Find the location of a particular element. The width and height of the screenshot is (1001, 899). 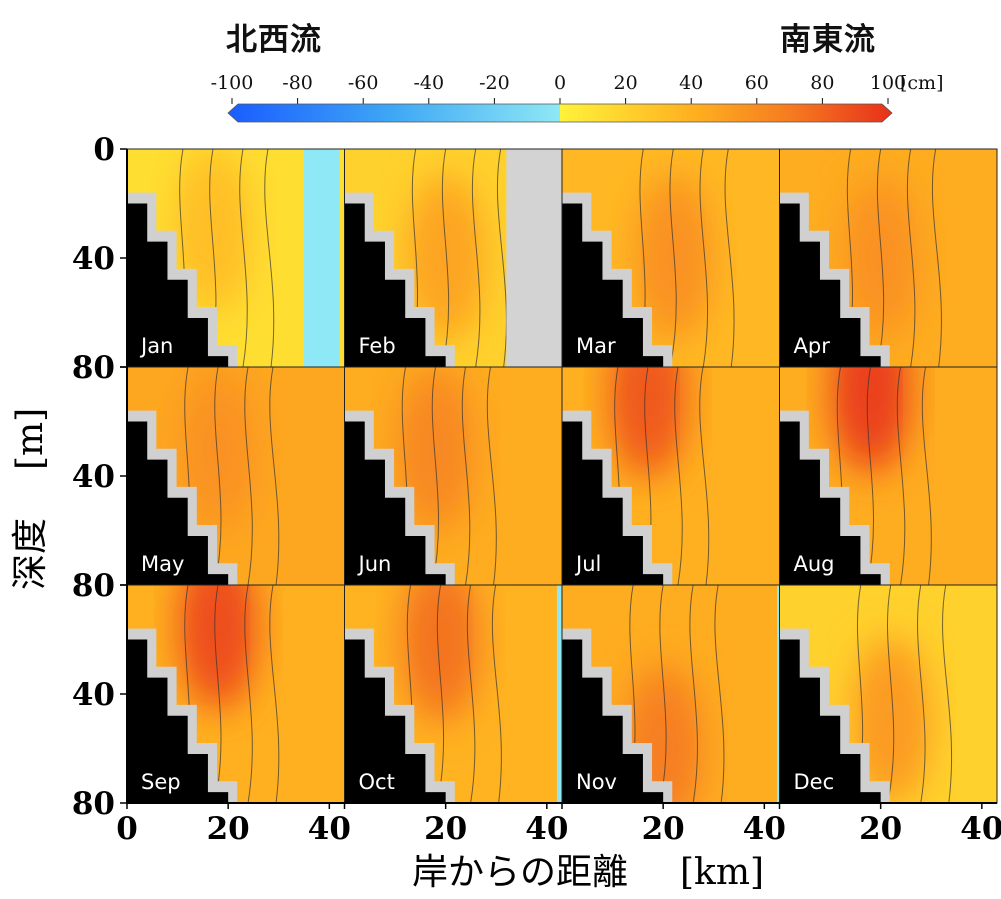

colorbar-tick-label: 20 is located at coordinates (626, 83).